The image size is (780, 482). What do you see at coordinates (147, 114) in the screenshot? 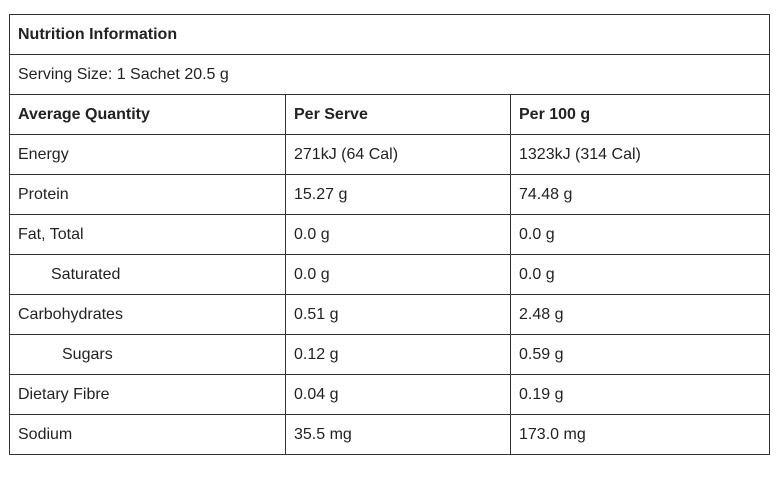
I see `header-cell: Average Quantity` at bounding box center [147, 114].